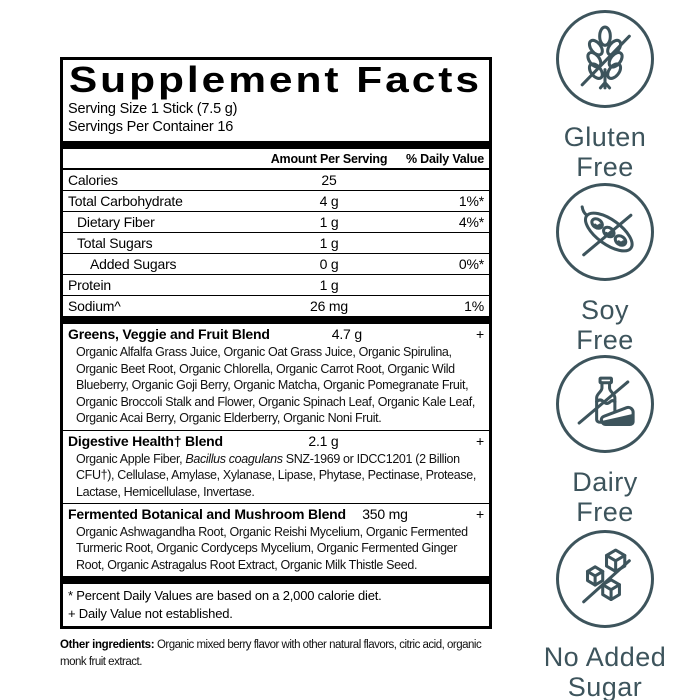  Describe the element at coordinates (115, 243) in the screenshot. I see `nutrient-name: Total Sugars` at that location.